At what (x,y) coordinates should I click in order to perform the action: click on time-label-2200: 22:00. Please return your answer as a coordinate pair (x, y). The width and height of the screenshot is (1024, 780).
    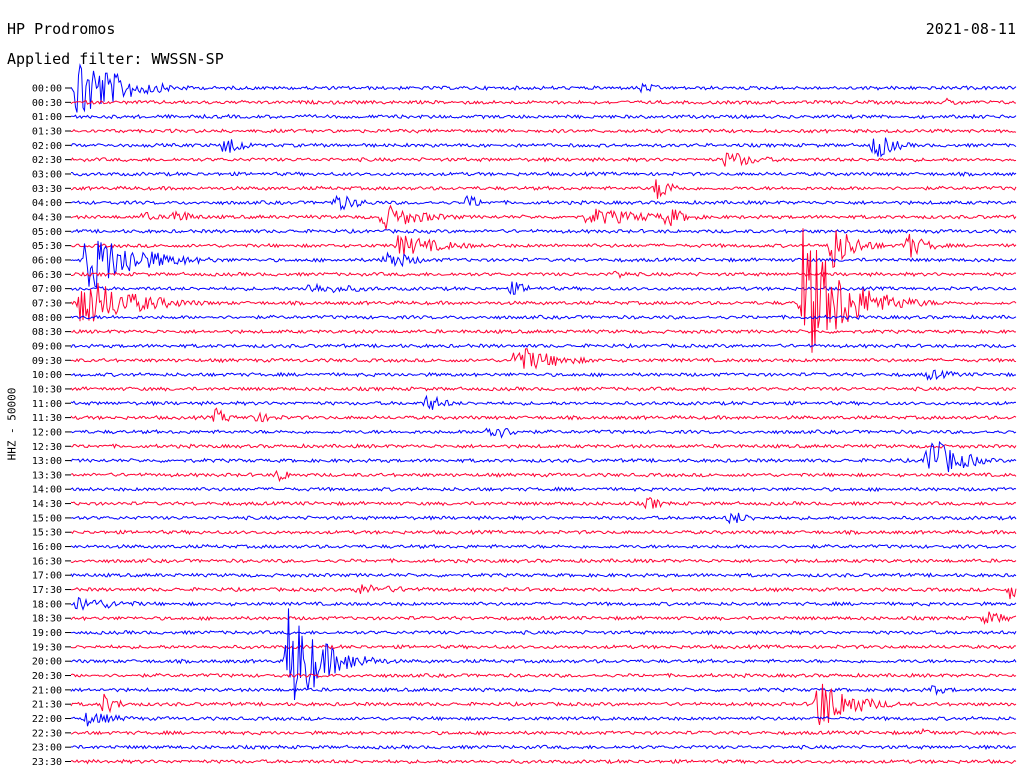
    Looking at the image, I should click on (47, 719).